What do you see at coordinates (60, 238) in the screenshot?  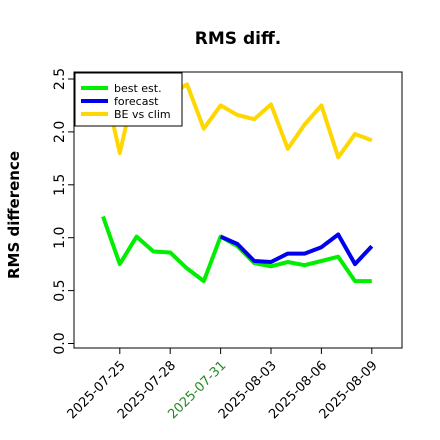 I see `y-tick-label: 1.0` at bounding box center [60, 238].